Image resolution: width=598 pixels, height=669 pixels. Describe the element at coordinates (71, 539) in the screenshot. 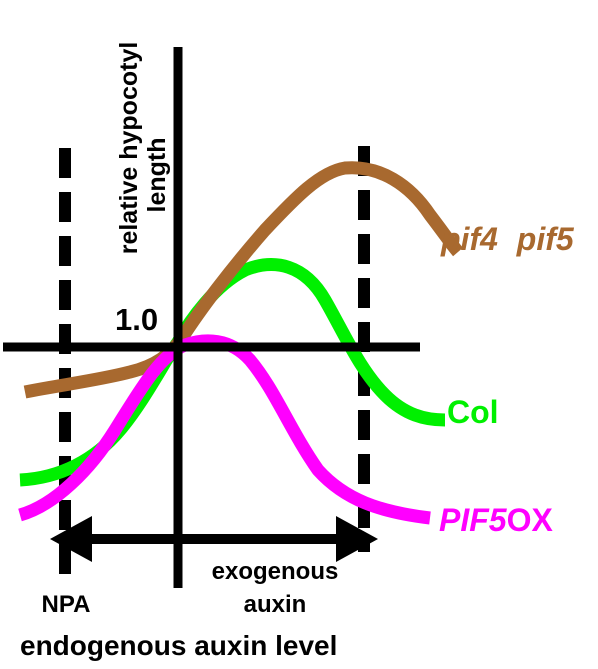

I see `arrow-left-head-icon` at that location.